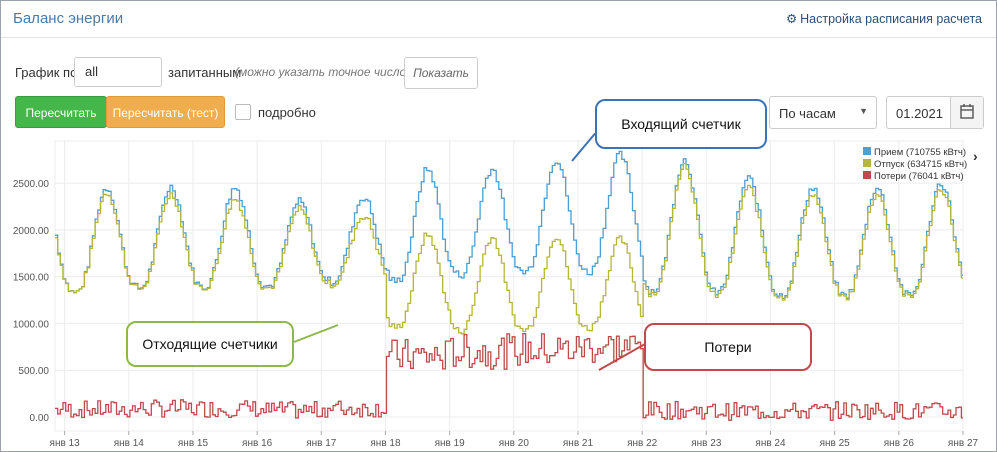 The image size is (997, 452). I want to click on pointer-incoming, so click(584, 147).